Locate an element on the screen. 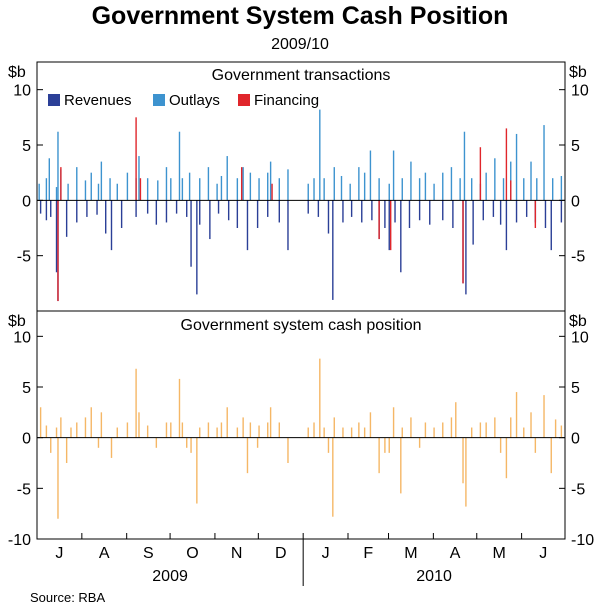 This screenshot has width=600, height=611. unit-label-top-right: $b is located at coordinates (578, 72).